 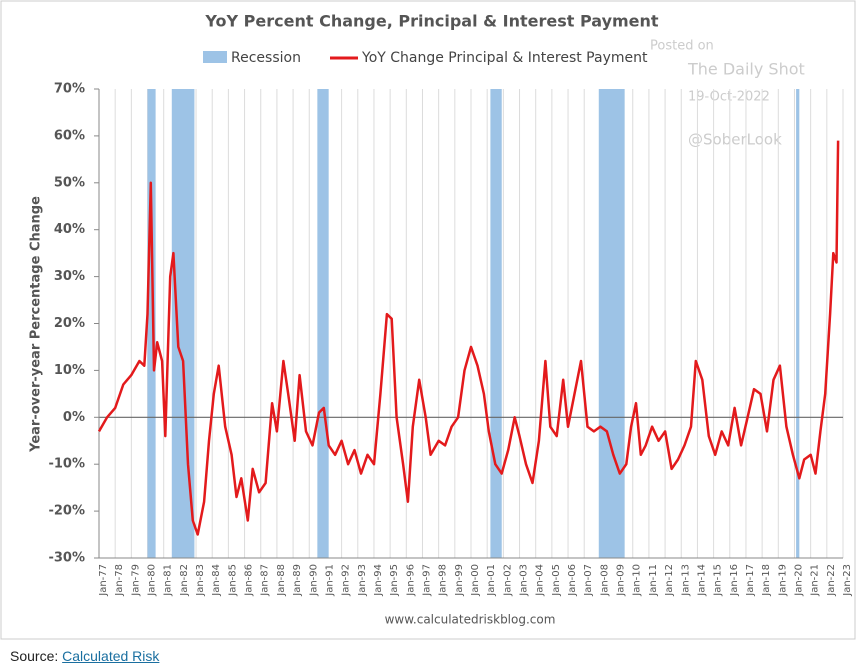 I want to click on caption-prefix: Source:, so click(x=34, y=656).